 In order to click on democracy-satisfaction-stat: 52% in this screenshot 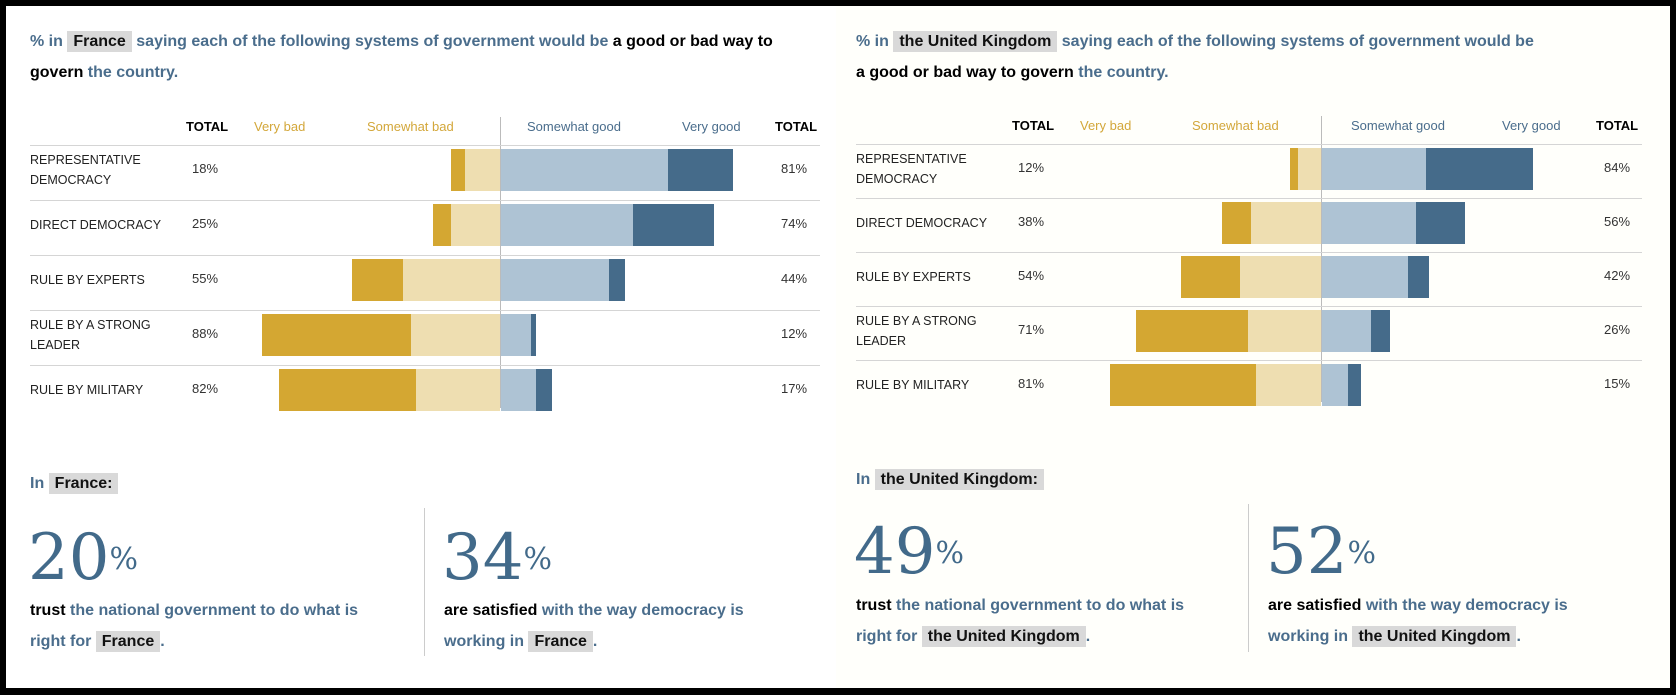, I will do `click(1321, 552)`.